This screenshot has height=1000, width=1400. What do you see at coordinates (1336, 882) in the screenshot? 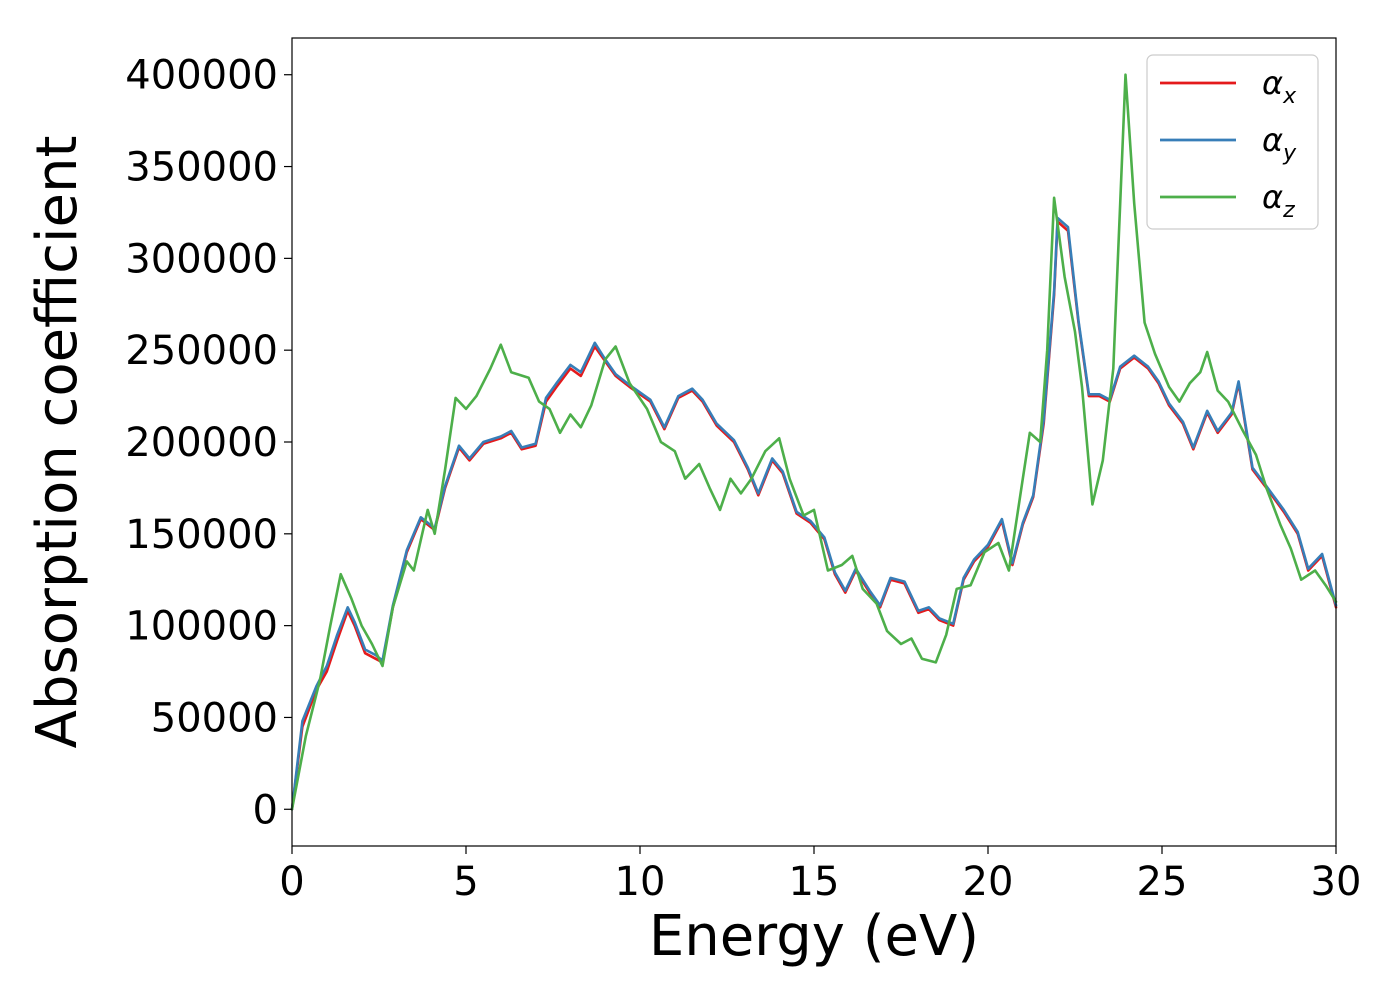
I see `x-tick-label: 30` at bounding box center [1336, 882].